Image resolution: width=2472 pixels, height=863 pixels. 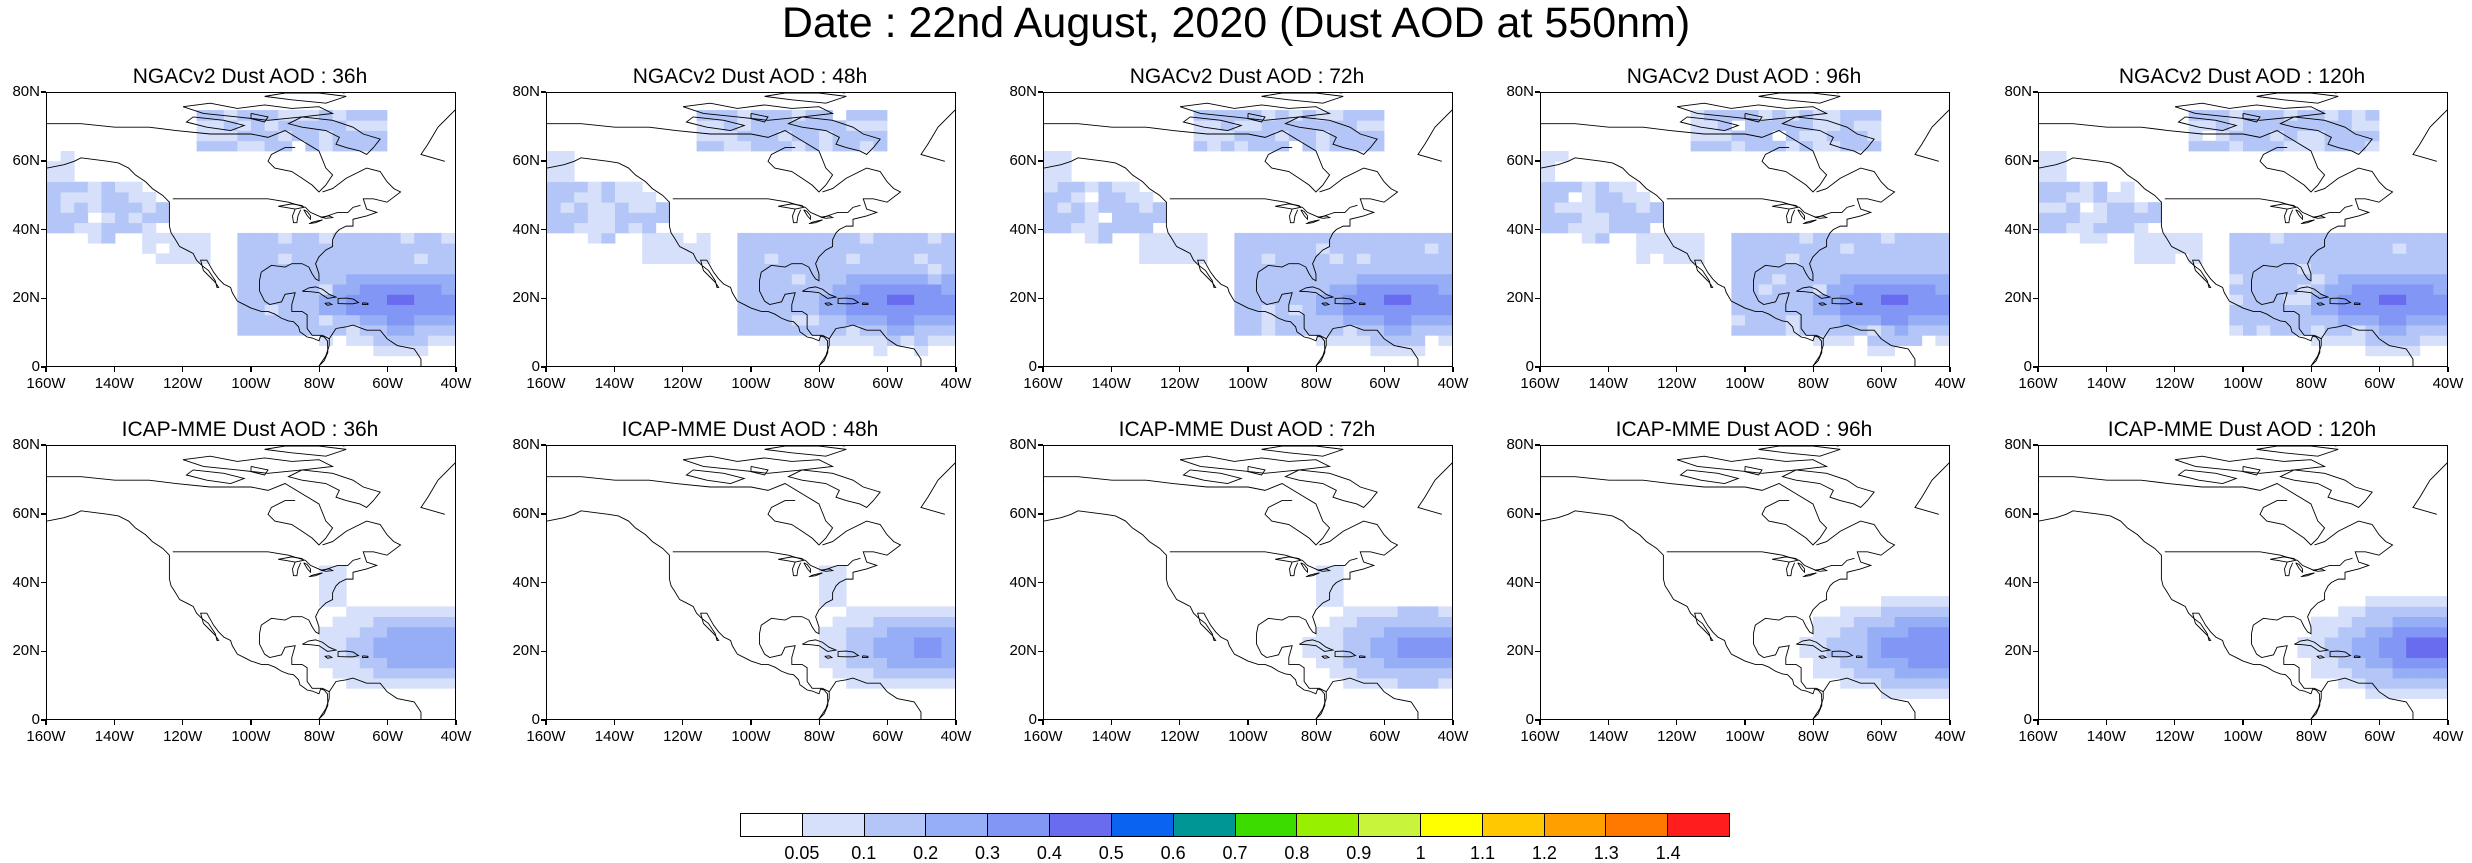 I want to click on map-area, so click(x=1248, y=582).